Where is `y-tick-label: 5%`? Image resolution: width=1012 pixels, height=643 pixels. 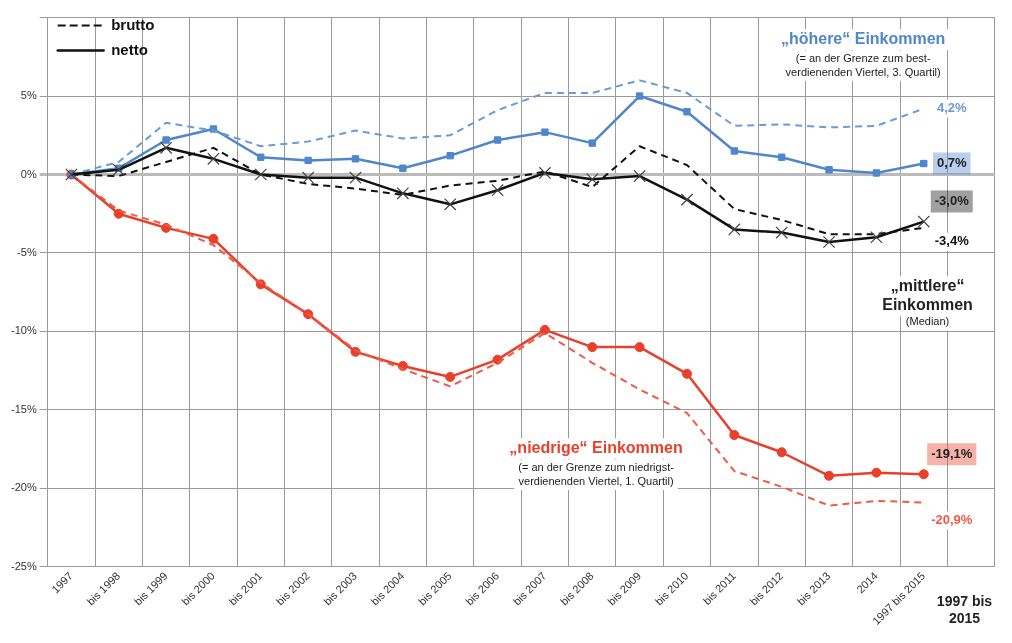
y-tick-label: 5% is located at coordinates (28, 95).